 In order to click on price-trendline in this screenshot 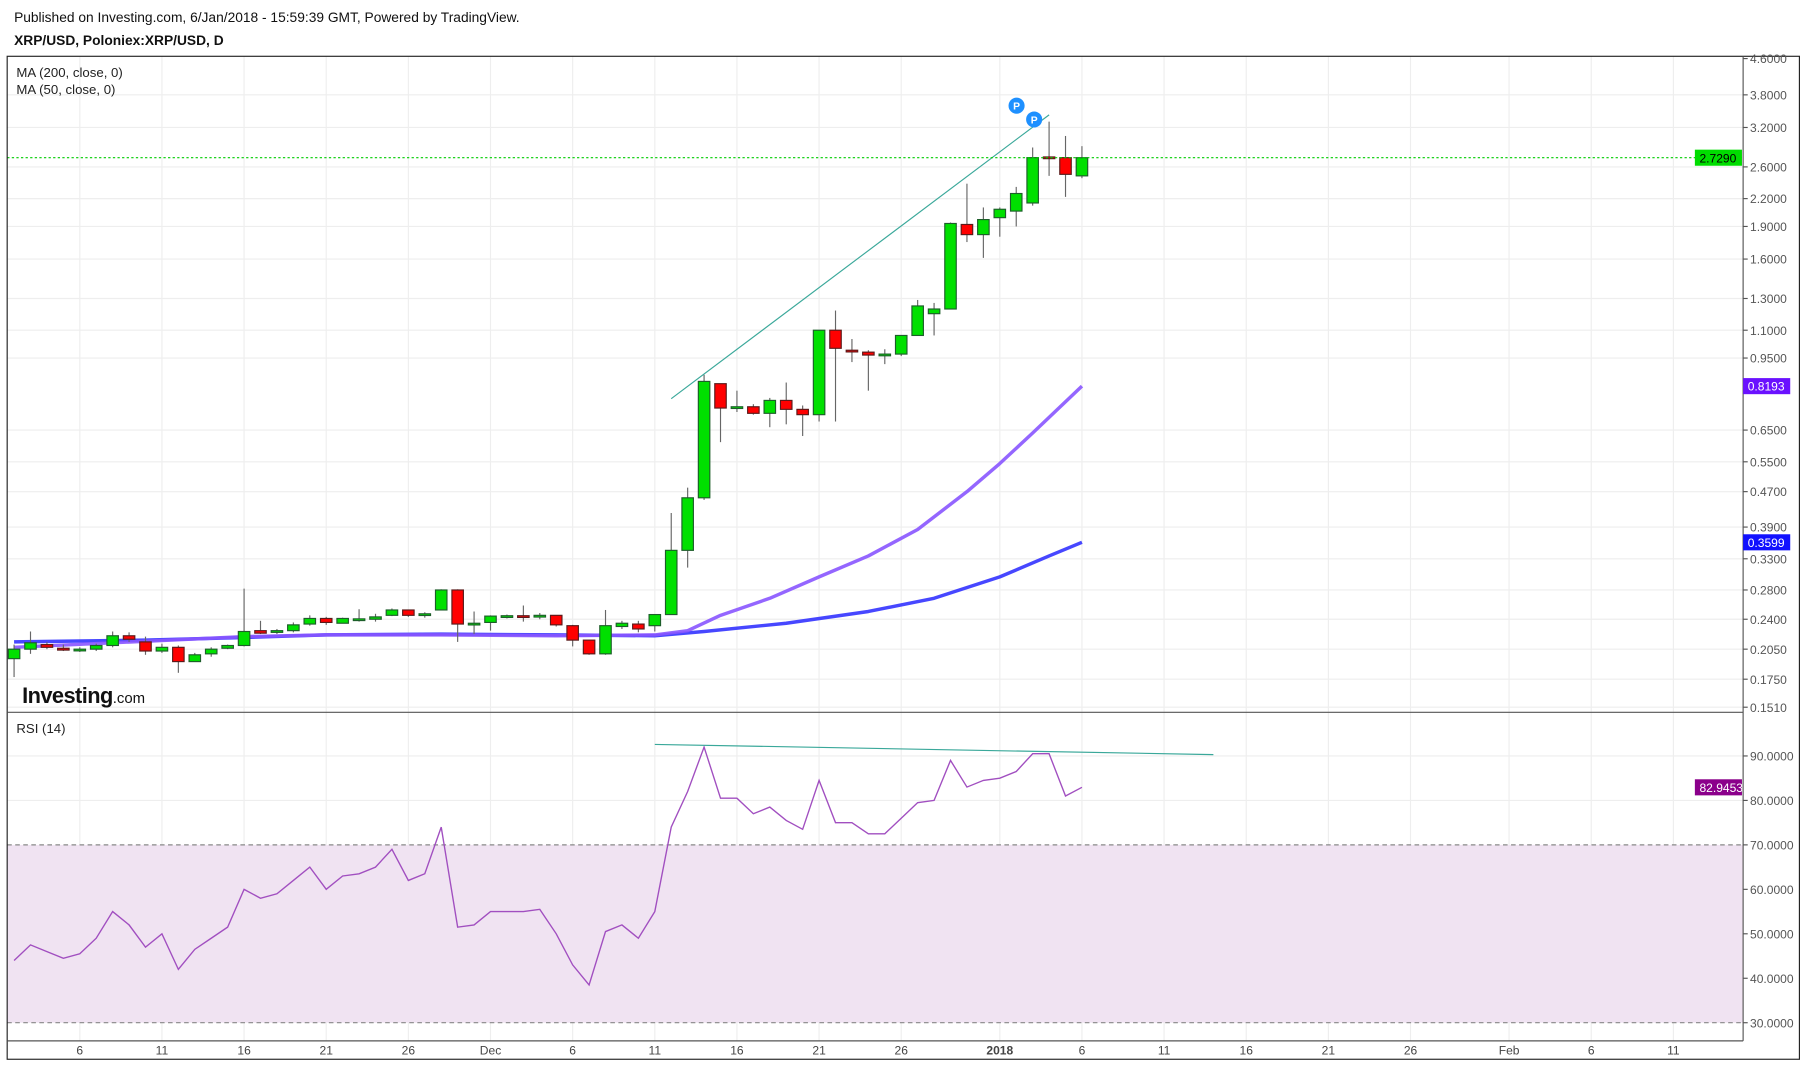, I will do `click(860, 257)`.